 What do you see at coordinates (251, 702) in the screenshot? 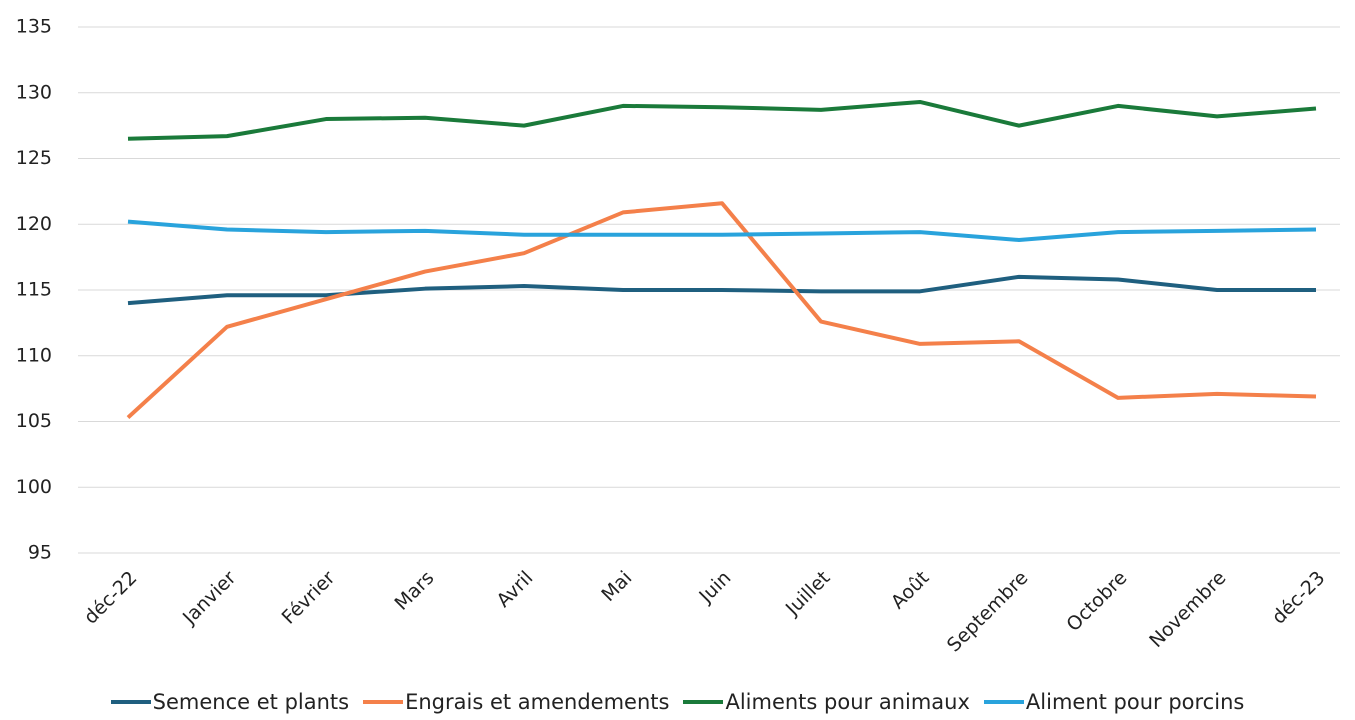
I see `legend-label: Semence et plants` at bounding box center [251, 702].